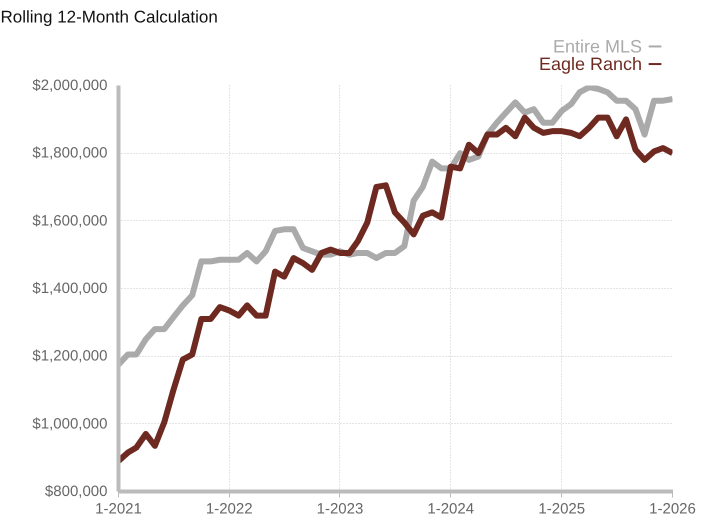  Describe the element at coordinates (70, 85) in the screenshot. I see `y-tick-label: $2,000,000` at that location.